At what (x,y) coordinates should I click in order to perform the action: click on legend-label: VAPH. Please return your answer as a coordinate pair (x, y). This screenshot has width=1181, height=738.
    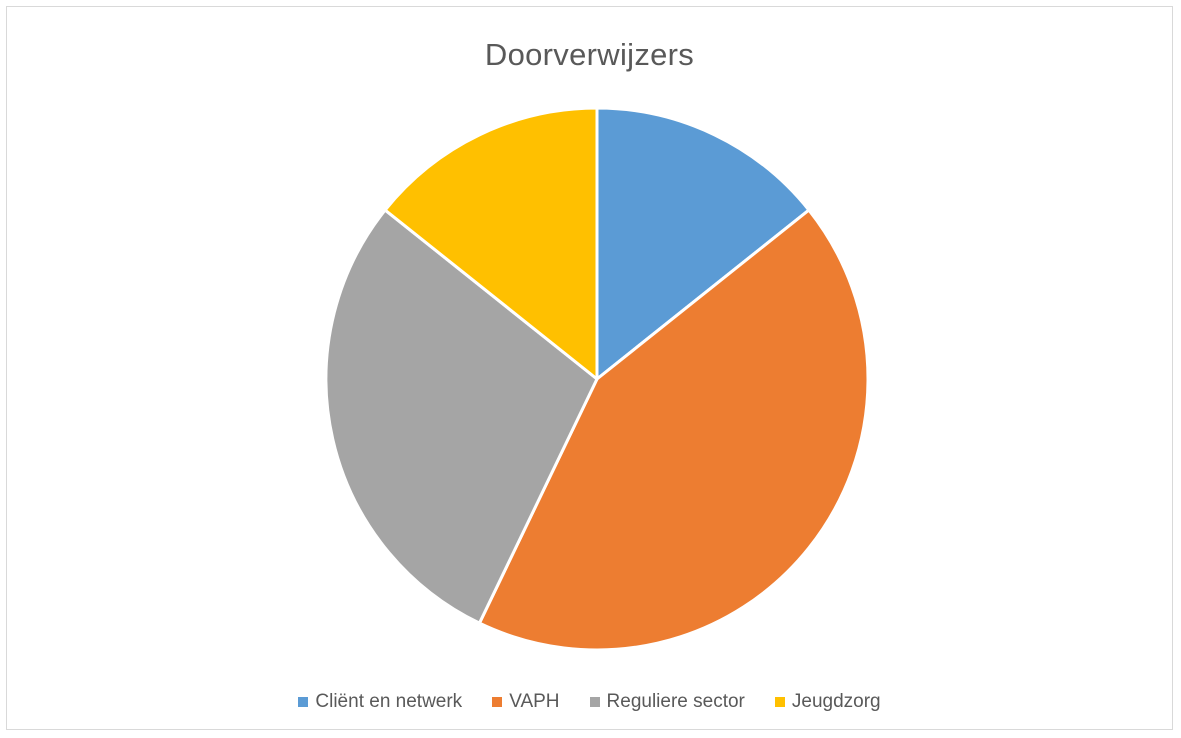
    Looking at the image, I should click on (534, 701).